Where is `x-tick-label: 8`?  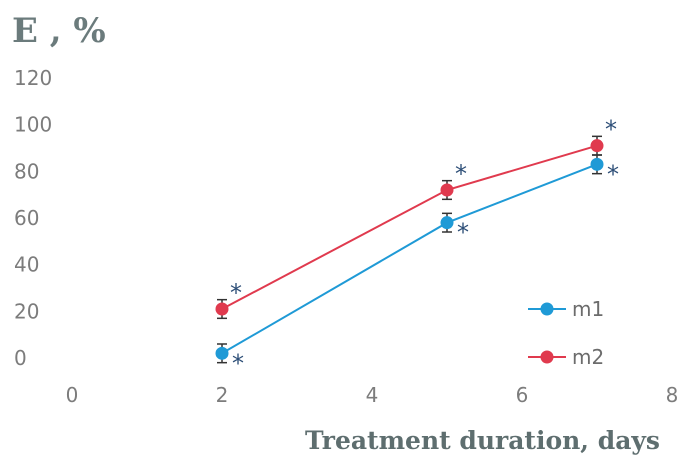 x-tick-label: 8 is located at coordinates (672, 395).